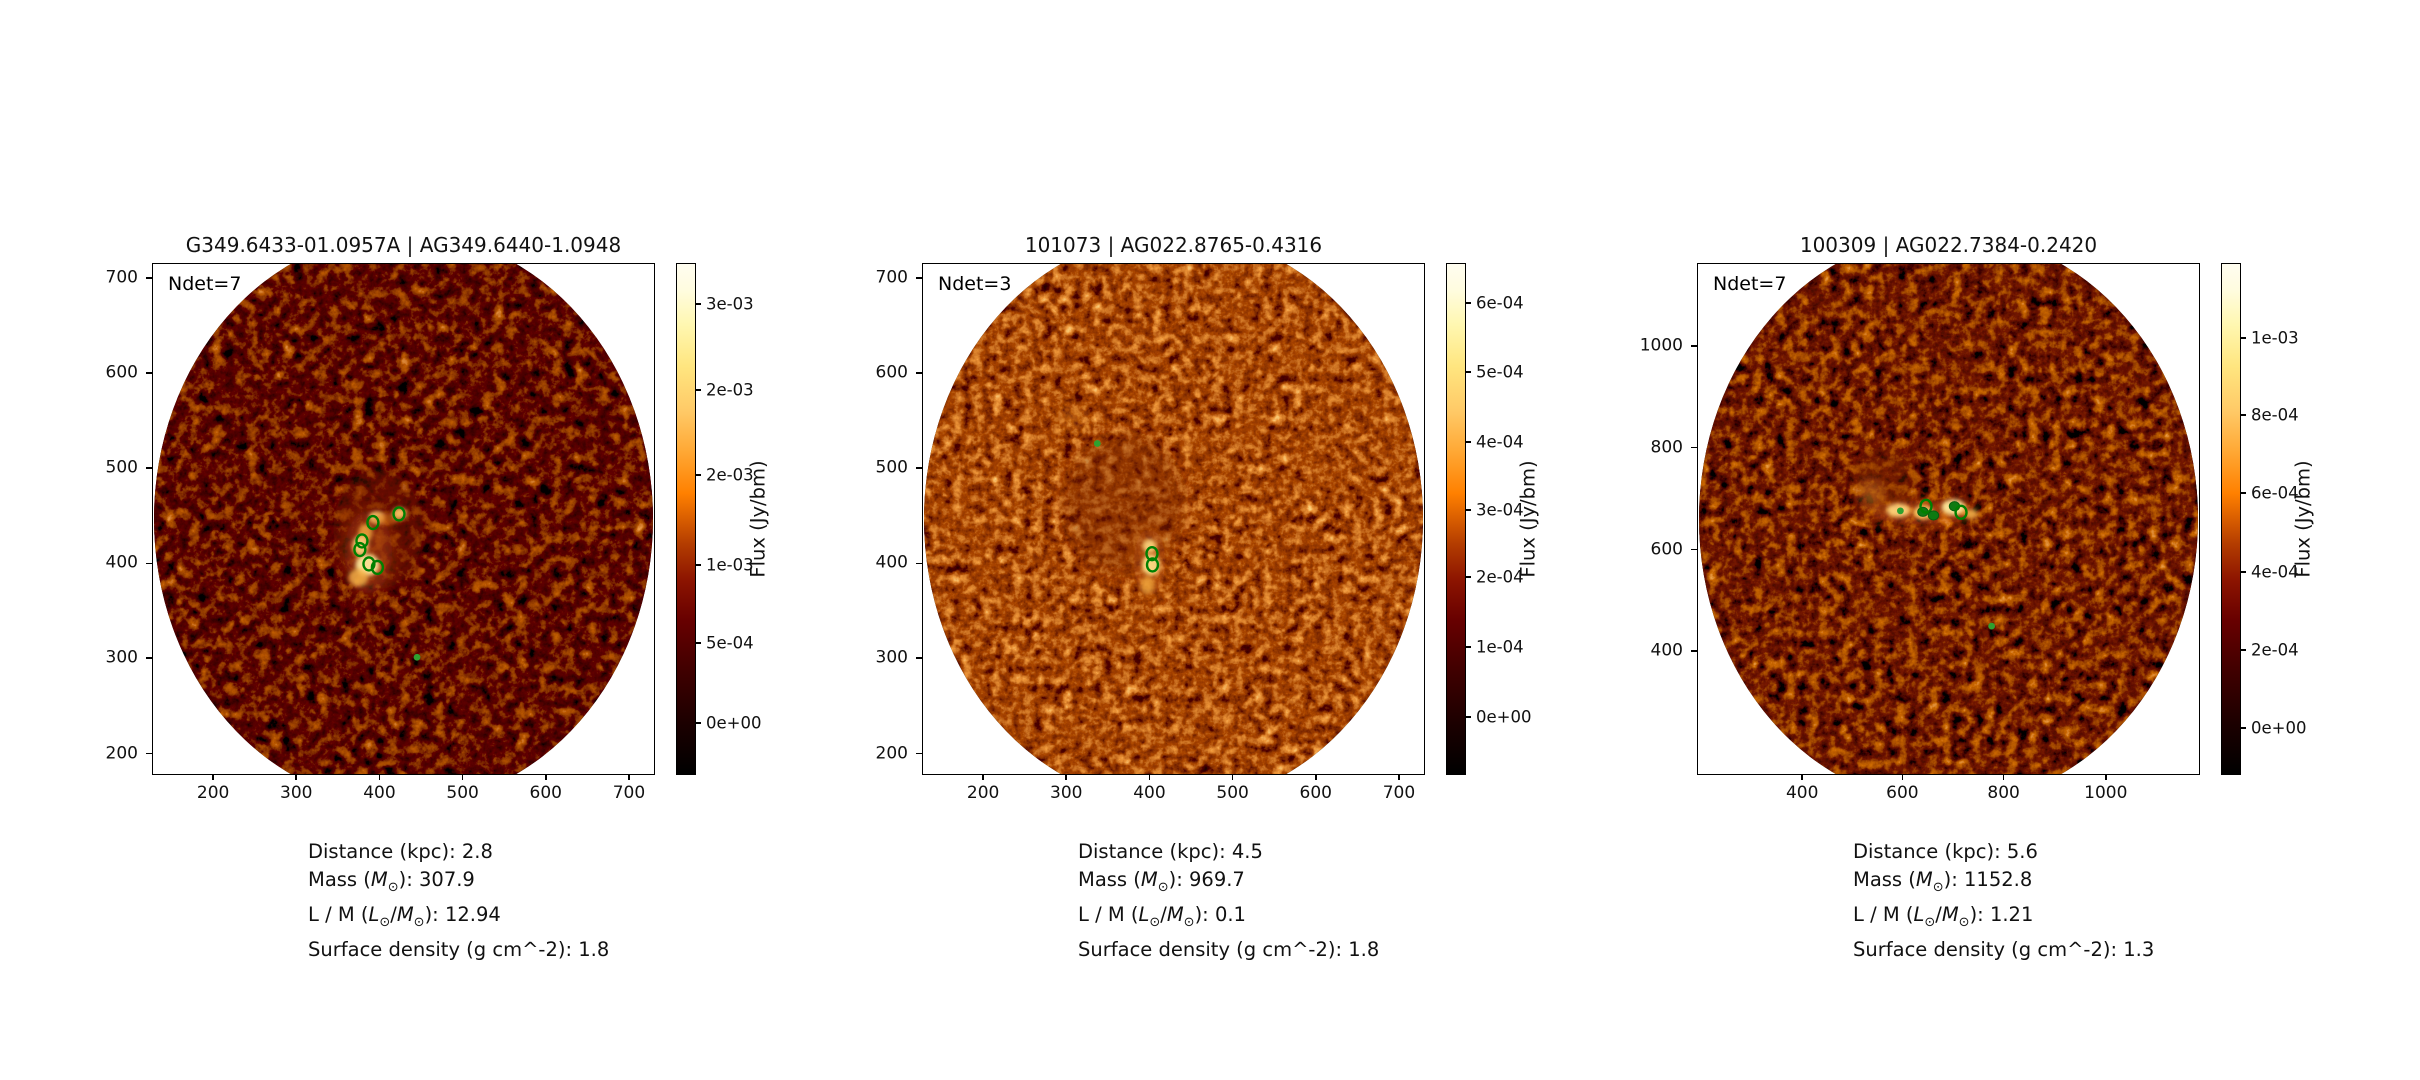 This screenshot has width=2420, height=1080. What do you see at coordinates (1661, 345) in the screenshot?
I see `y-tick-label: 1000` at bounding box center [1661, 345].